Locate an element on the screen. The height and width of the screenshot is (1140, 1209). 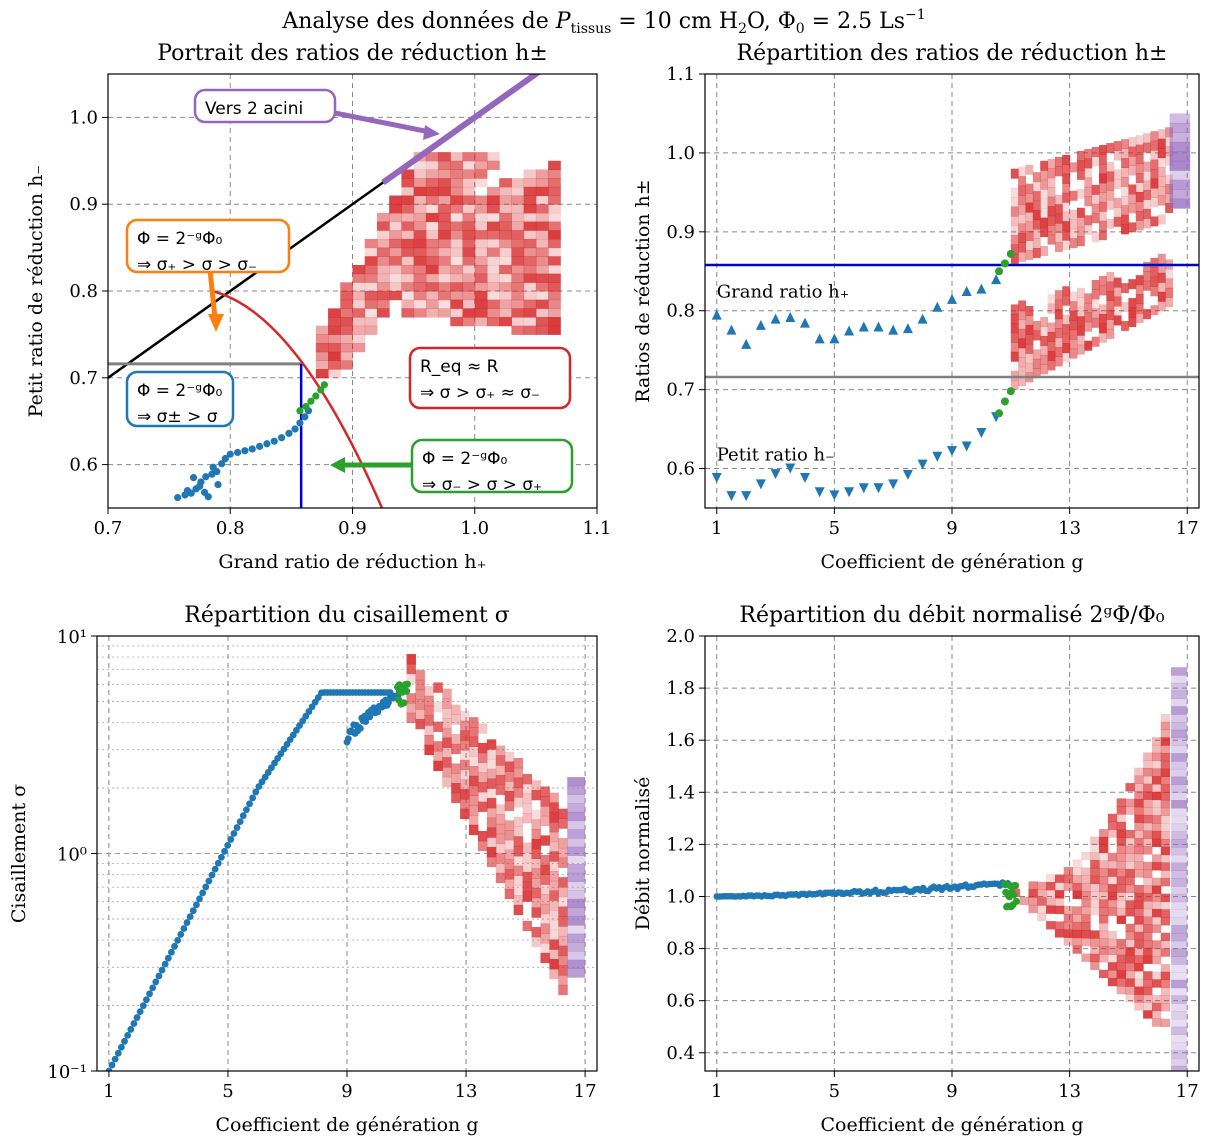
x-tick-label: 1.1 is located at coordinates (597, 528).